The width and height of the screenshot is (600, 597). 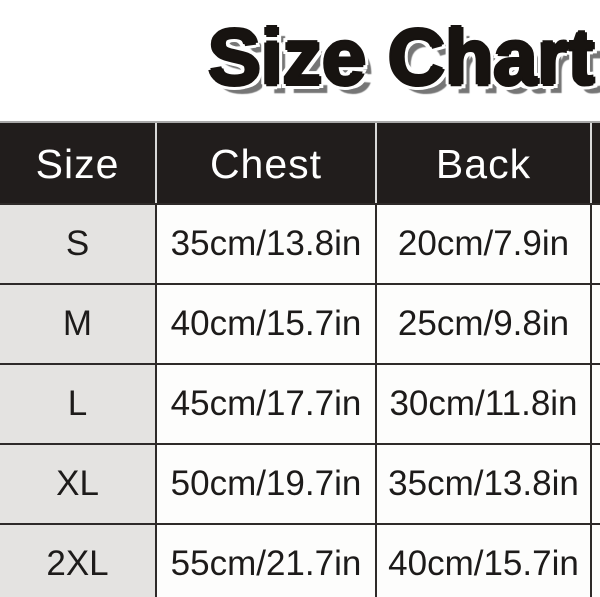 What do you see at coordinates (482, 560) in the screenshot?
I see `back-value: 40cm/15.7in` at bounding box center [482, 560].